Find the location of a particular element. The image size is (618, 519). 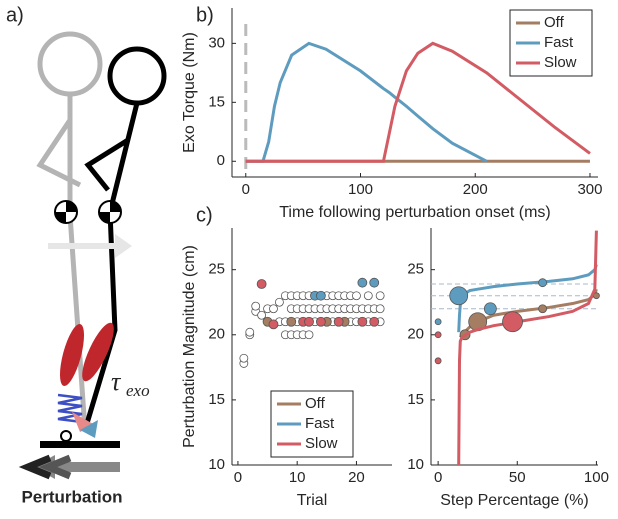

x-tick-label: 20 is located at coordinates (356, 477).